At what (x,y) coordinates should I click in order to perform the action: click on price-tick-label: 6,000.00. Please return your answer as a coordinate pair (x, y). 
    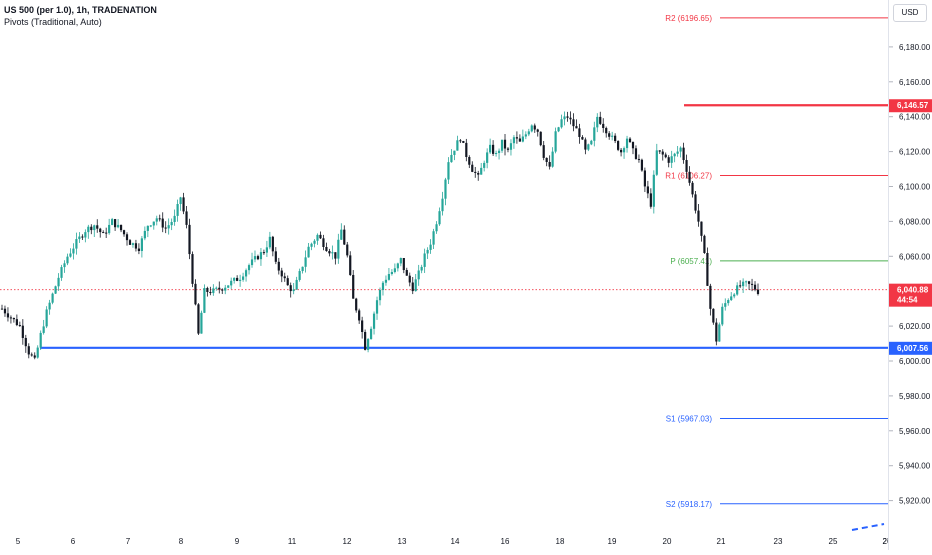
    Looking at the image, I should click on (915, 361).